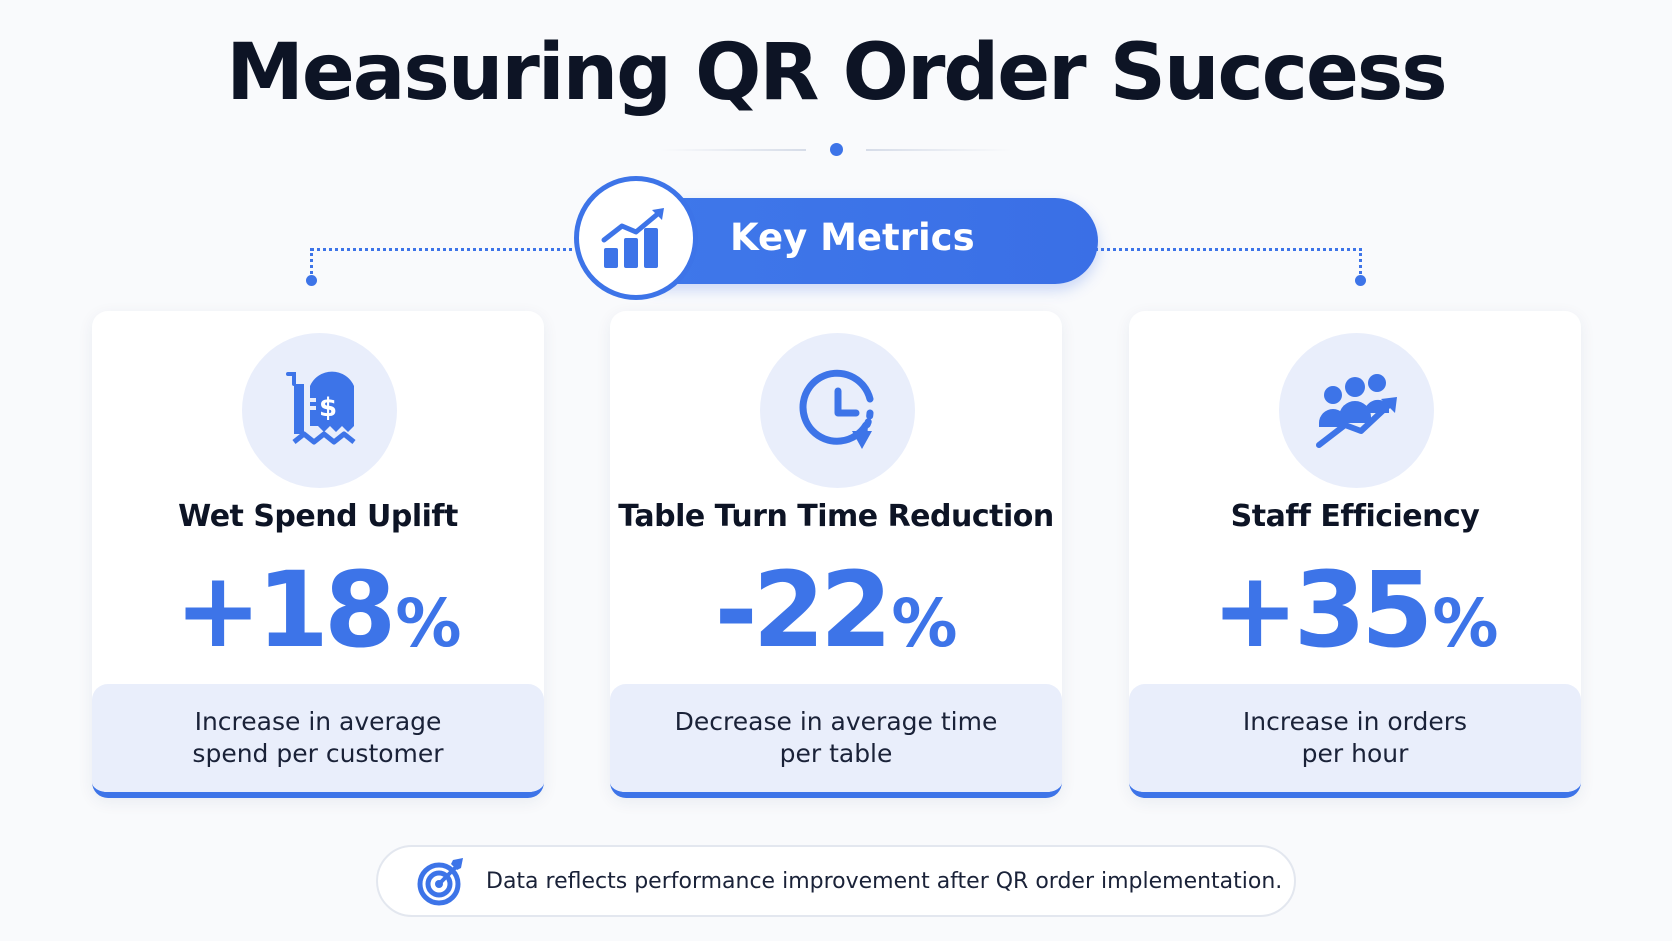 The image size is (1672, 941). Describe the element at coordinates (1360, 264) in the screenshot. I see `connector-right-vertical` at that location.